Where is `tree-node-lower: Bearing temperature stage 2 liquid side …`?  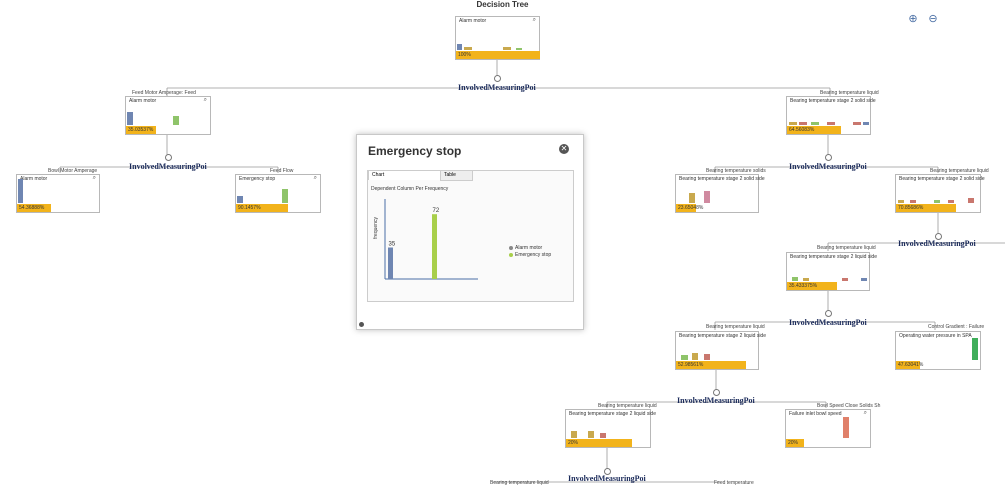
tree-node-lower: Bearing temperature stage 2 liquid side … is located at coordinates (720, 350).